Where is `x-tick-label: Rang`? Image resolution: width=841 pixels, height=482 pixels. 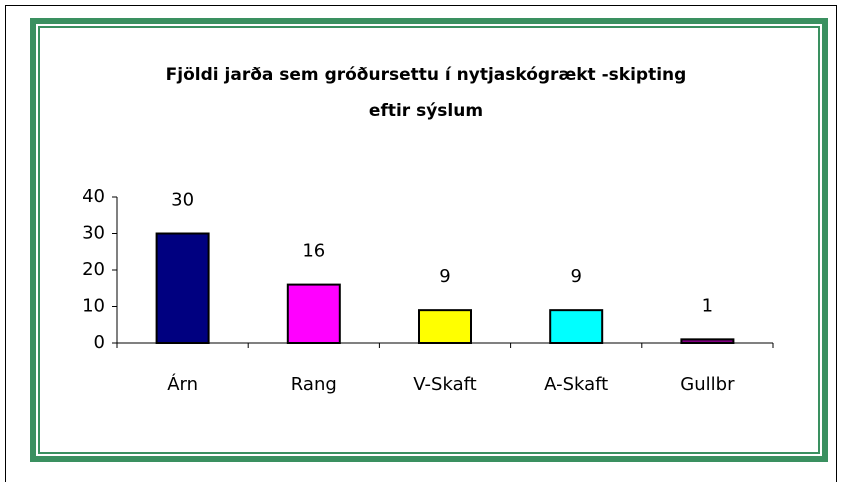 x-tick-label: Rang is located at coordinates (314, 384).